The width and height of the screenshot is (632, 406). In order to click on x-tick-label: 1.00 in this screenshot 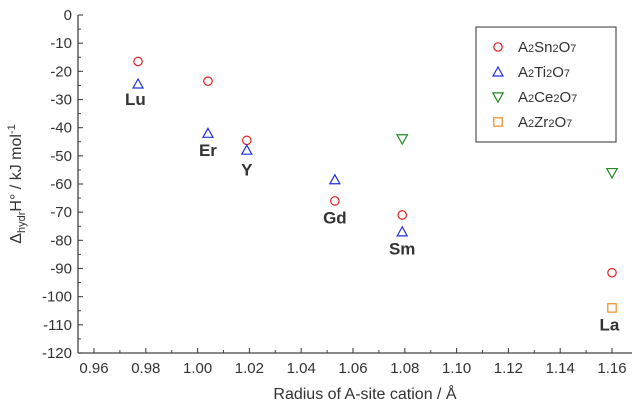, I will do `click(197, 368)`.